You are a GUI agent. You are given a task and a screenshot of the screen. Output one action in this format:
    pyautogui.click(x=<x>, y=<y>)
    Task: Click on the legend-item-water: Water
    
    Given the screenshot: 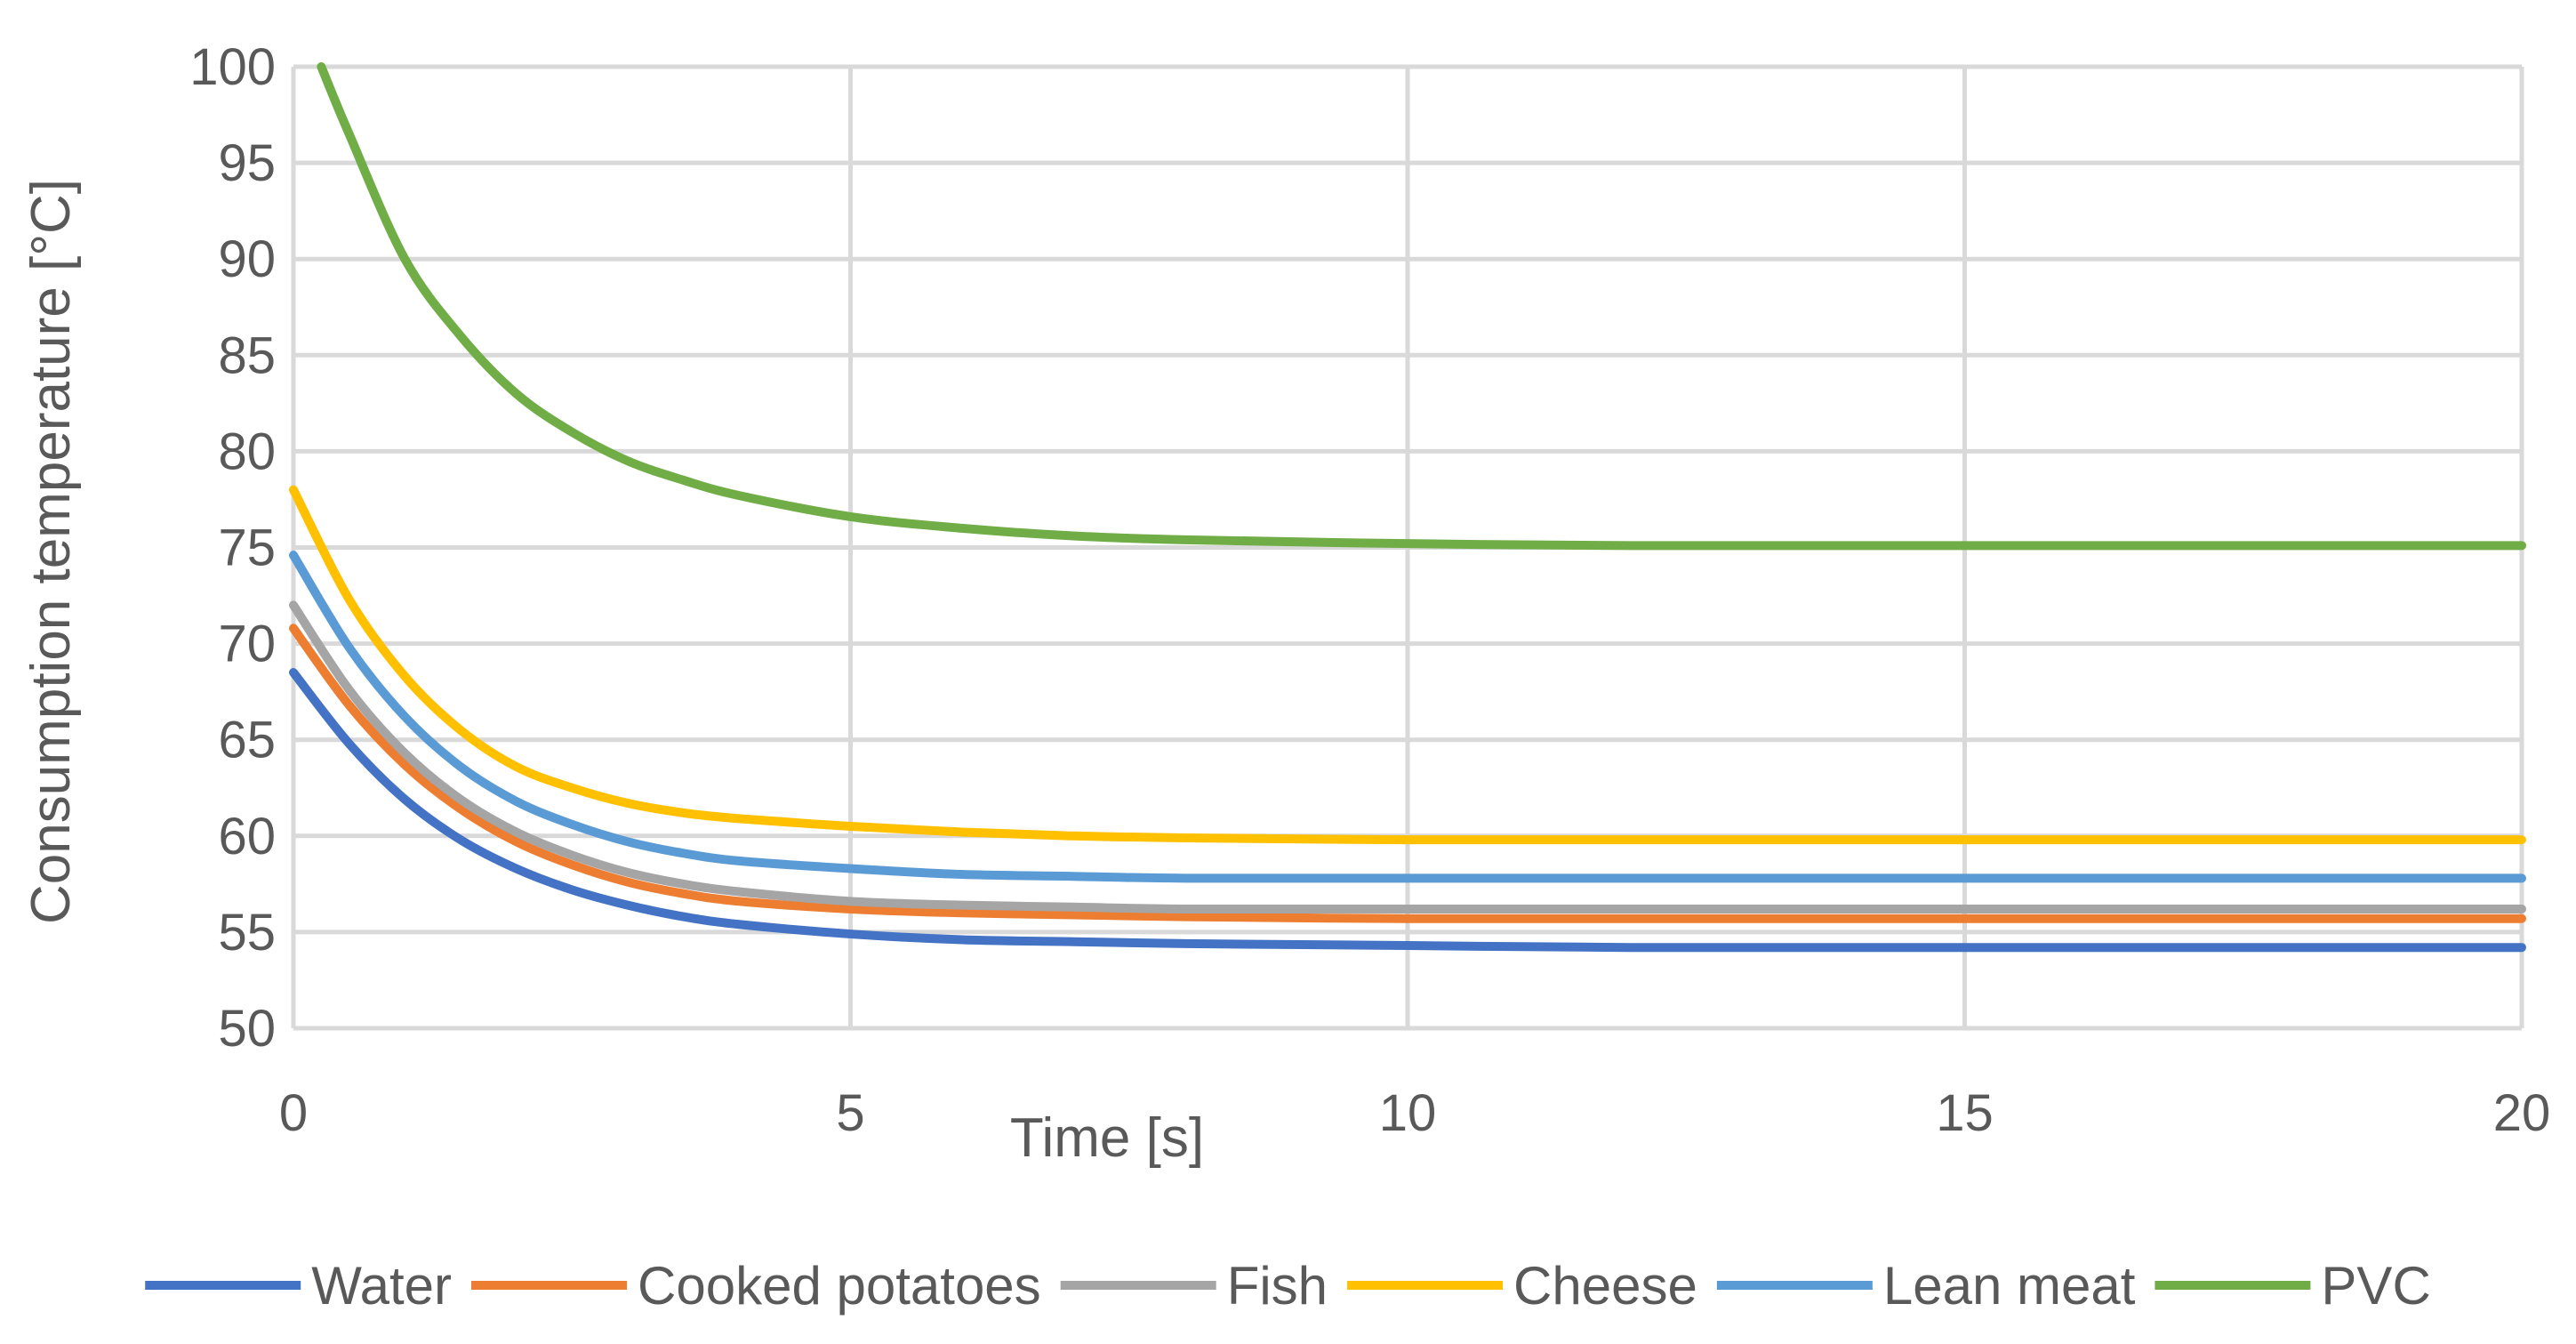 What is the action you would take?
    pyautogui.click(x=298, y=1286)
    